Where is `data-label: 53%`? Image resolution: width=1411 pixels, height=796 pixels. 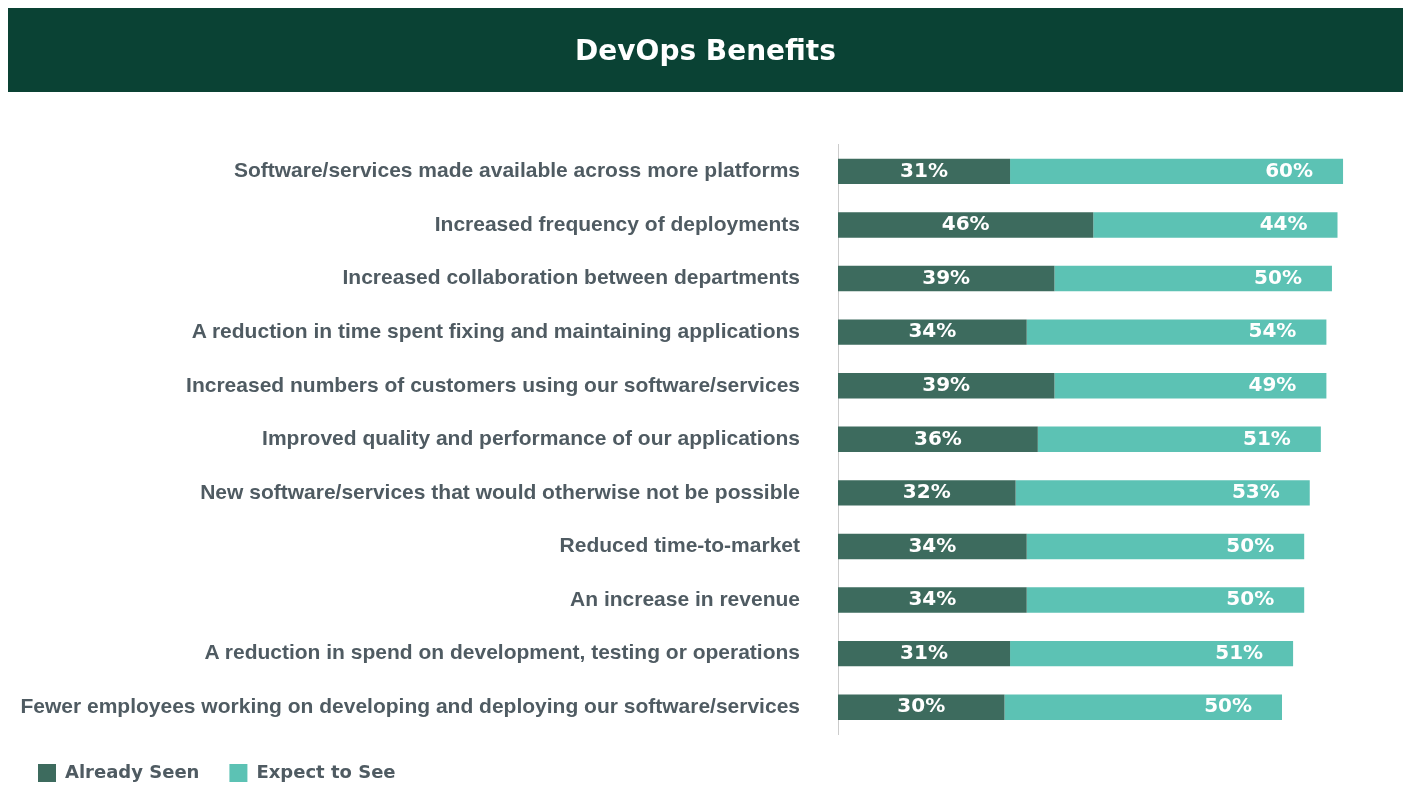 data-label: 53% is located at coordinates (1255, 491).